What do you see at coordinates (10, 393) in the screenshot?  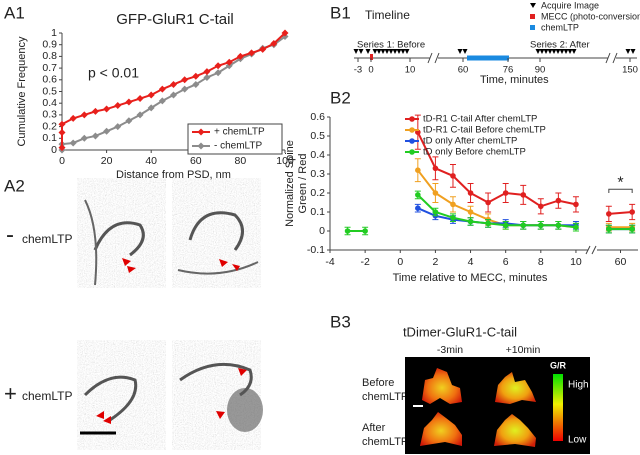 I see `condition-sign: +` at bounding box center [10, 393].